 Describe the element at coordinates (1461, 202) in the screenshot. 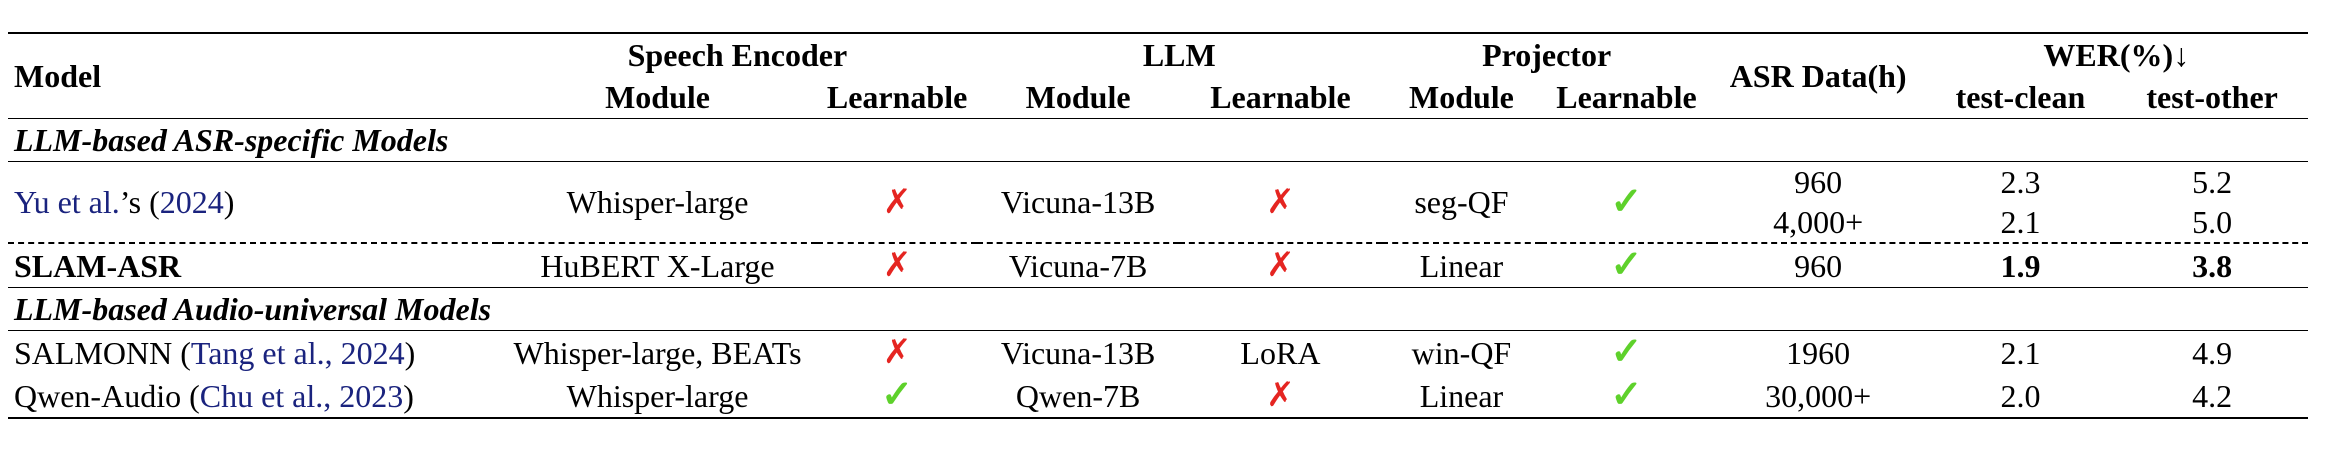

I see `projector-cell: seg-QF` at that location.